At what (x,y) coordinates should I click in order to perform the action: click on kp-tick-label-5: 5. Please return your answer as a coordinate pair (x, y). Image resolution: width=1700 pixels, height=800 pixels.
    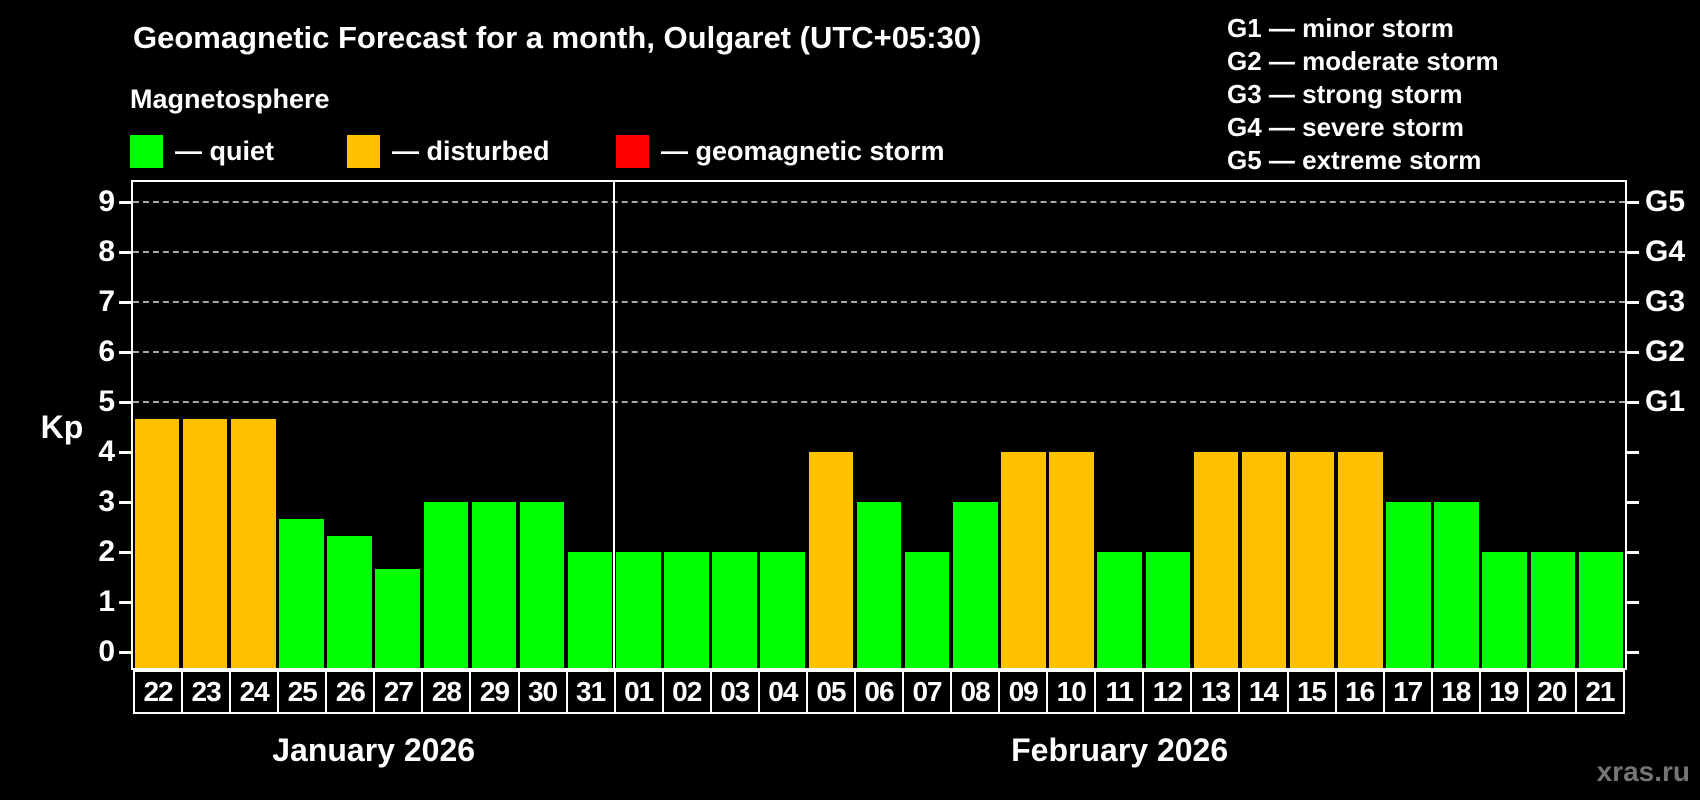
    Looking at the image, I should click on (106, 401).